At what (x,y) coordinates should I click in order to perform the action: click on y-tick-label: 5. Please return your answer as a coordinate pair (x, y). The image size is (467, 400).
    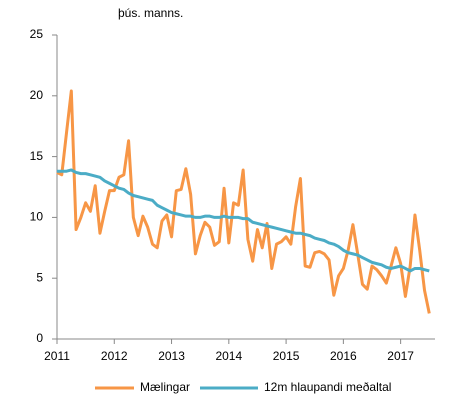
    Looking at the image, I should click on (39, 277).